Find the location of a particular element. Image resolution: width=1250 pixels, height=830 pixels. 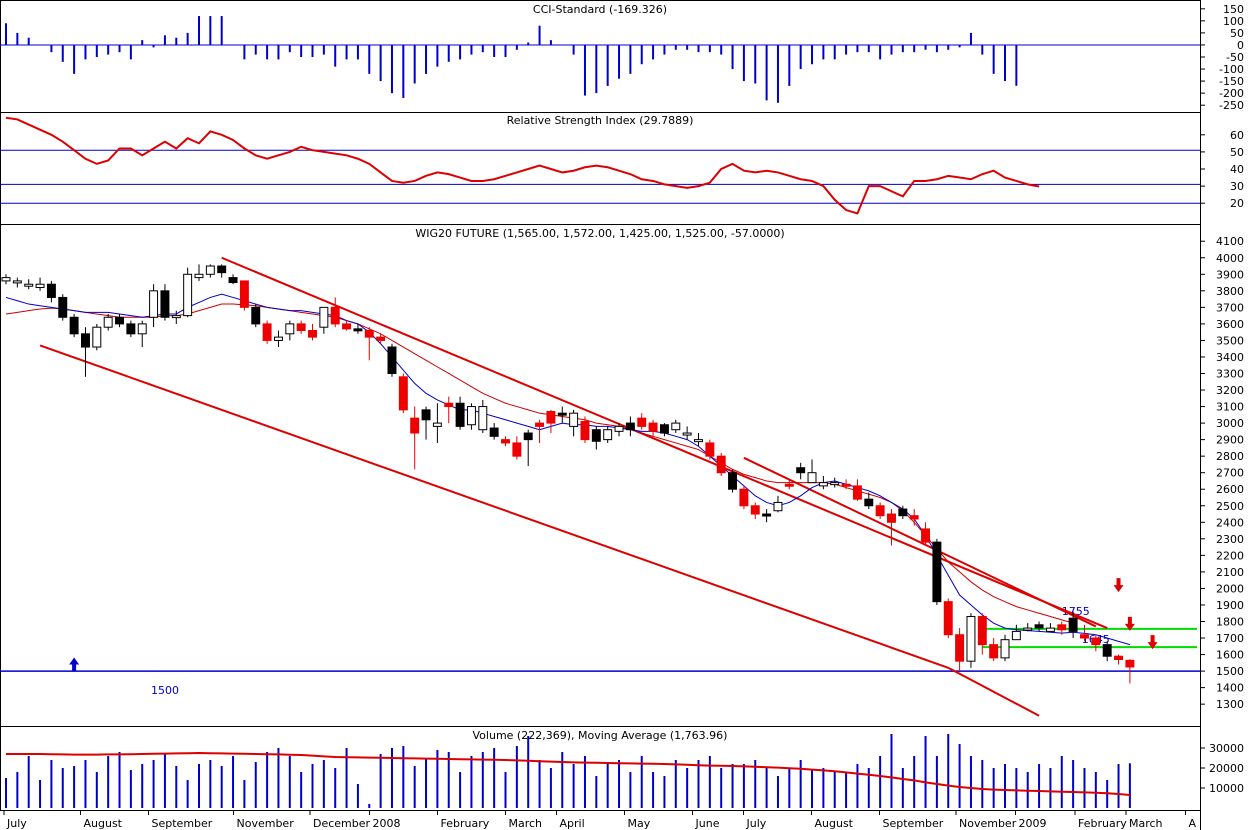

support-label-1500: 1500 is located at coordinates (165, 690).